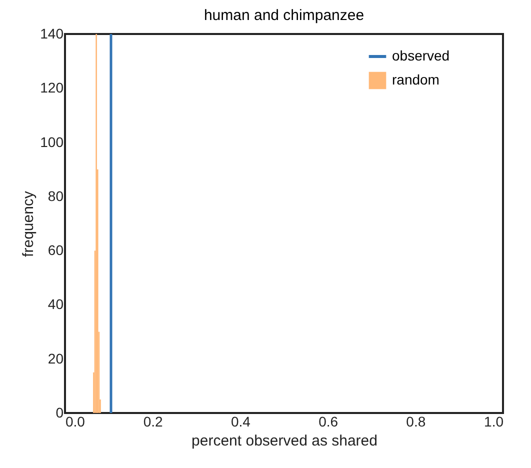  What do you see at coordinates (29, 223) in the screenshot?
I see `y-axis-title: frequency` at bounding box center [29, 223].